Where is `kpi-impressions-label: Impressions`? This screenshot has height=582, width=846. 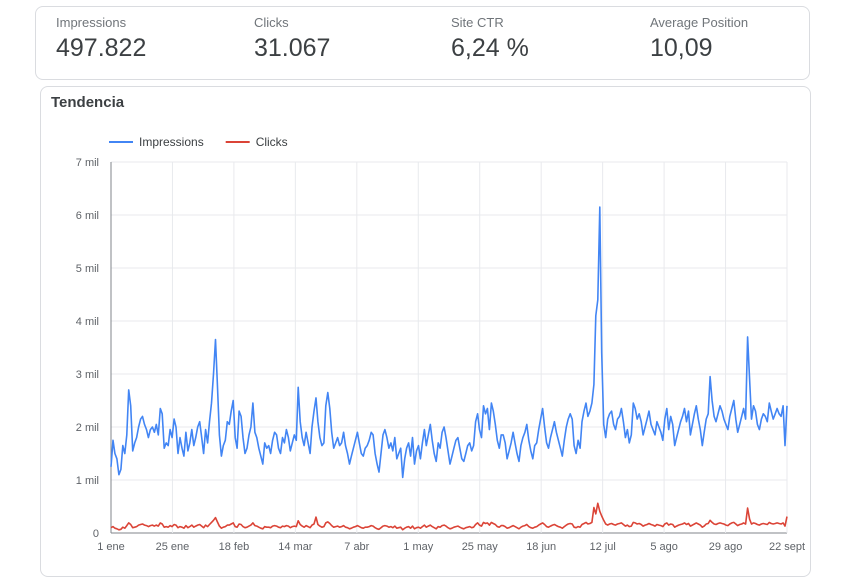
kpi-impressions-label: Impressions is located at coordinates (91, 22).